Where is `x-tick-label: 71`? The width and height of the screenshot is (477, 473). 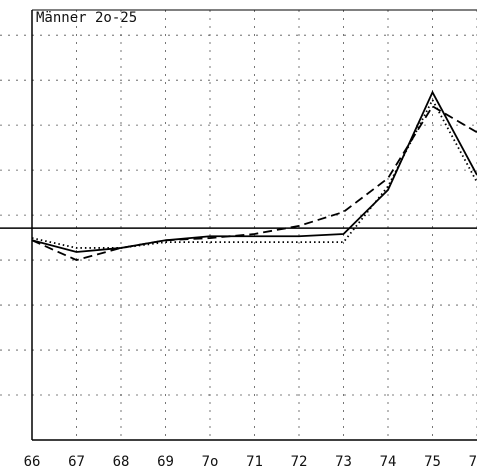
x-tick-label: 71 is located at coordinates (254, 462).